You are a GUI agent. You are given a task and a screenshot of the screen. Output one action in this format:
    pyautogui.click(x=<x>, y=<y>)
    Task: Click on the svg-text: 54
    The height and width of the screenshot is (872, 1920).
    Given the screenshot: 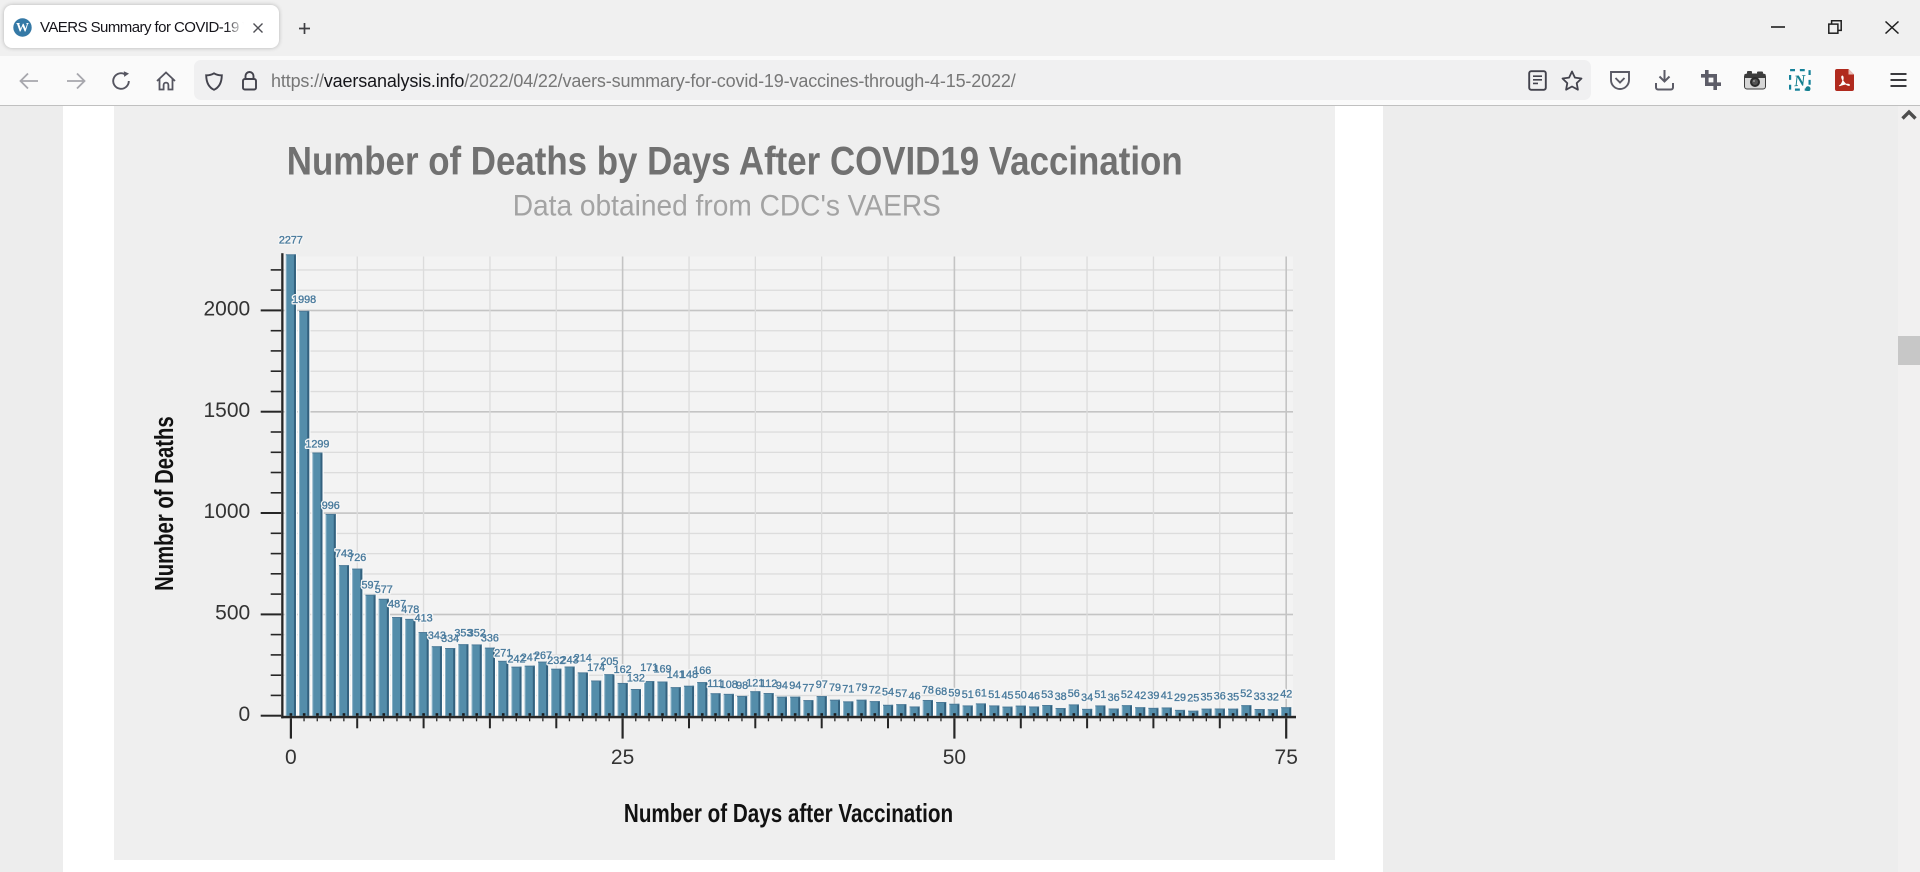 What is the action you would take?
    pyautogui.click(x=888, y=692)
    